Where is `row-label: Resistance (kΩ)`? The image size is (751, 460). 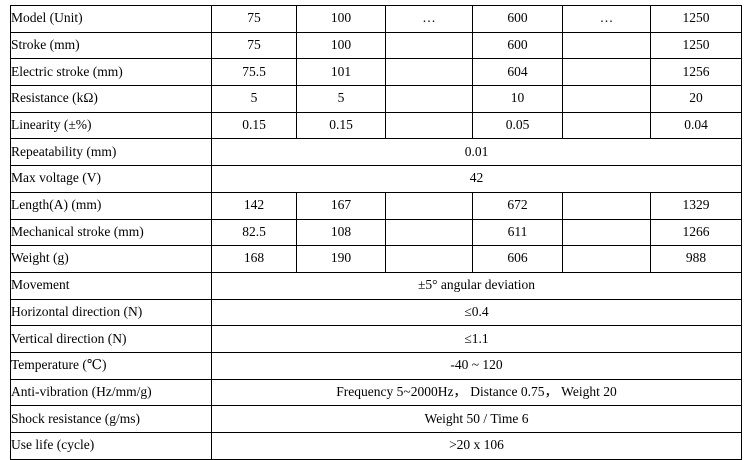 row-label: Resistance (kΩ) is located at coordinates (111, 99).